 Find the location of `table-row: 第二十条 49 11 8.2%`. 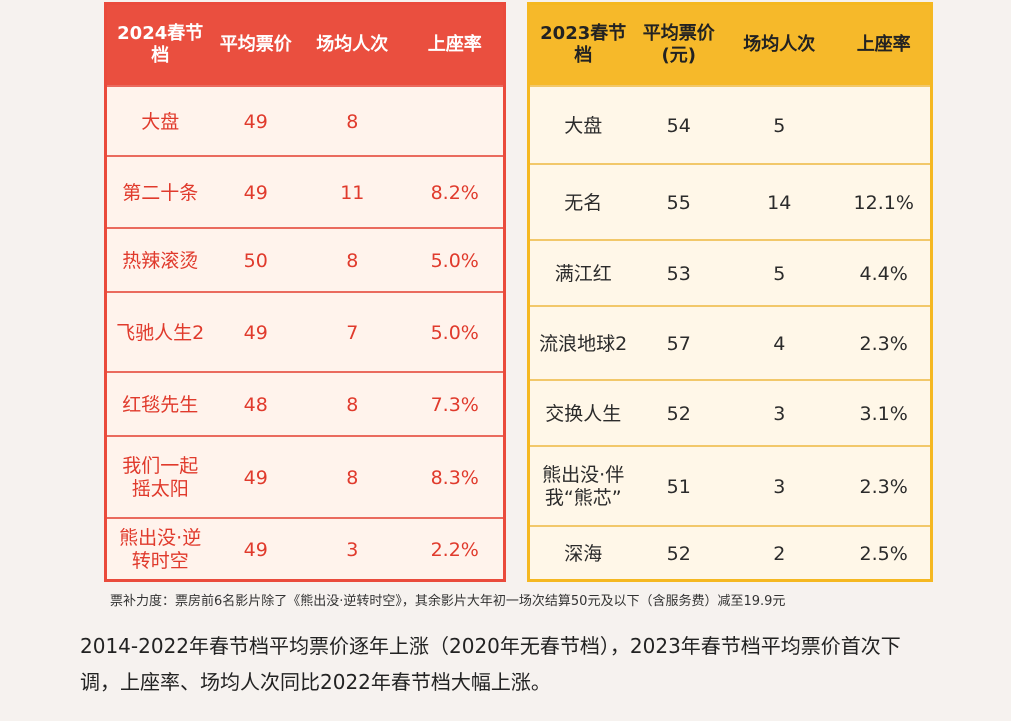

table-row: 第二十条 49 11 8.2% is located at coordinates (305, 192).